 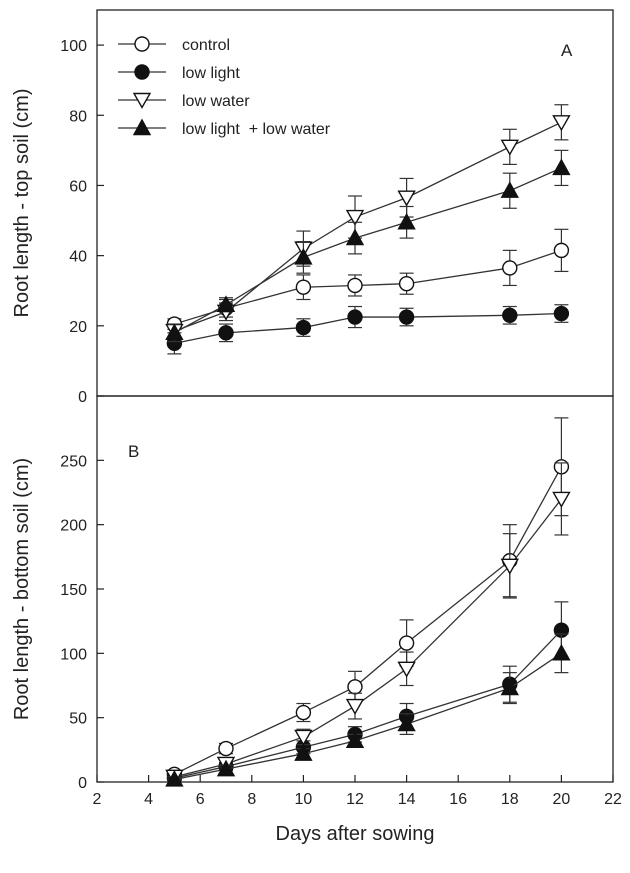 What do you see at coordinates (256, 129) in the screenshot?
I see `legend-label: low light + low water` at bounding box center [256, 129].